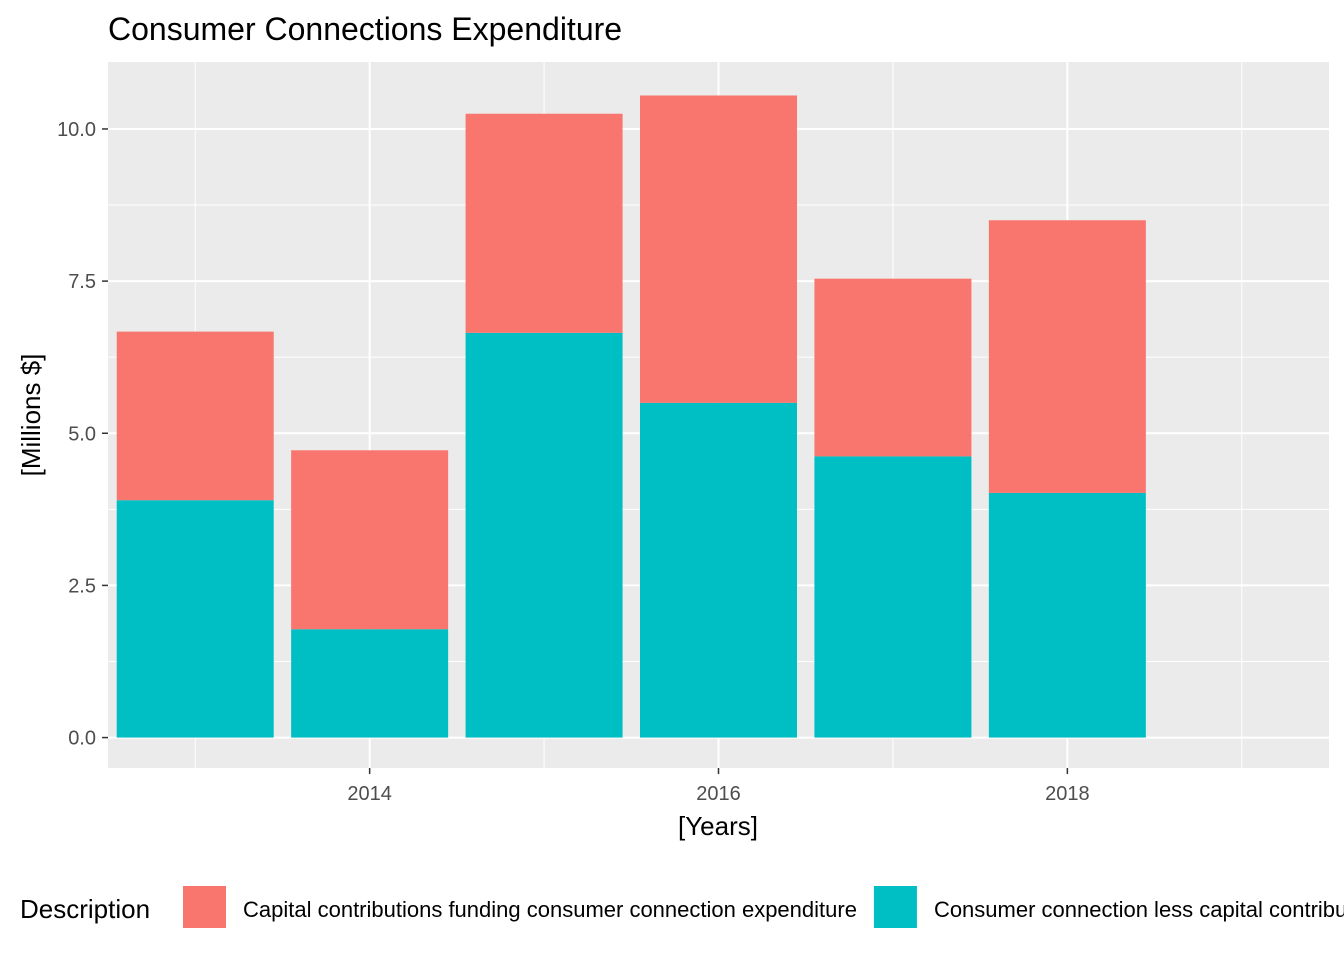  What do you see at coordinates (718, 826) in the screenshot?
I see `x-axis-title: [Years]` at bounding box center [718, 826].